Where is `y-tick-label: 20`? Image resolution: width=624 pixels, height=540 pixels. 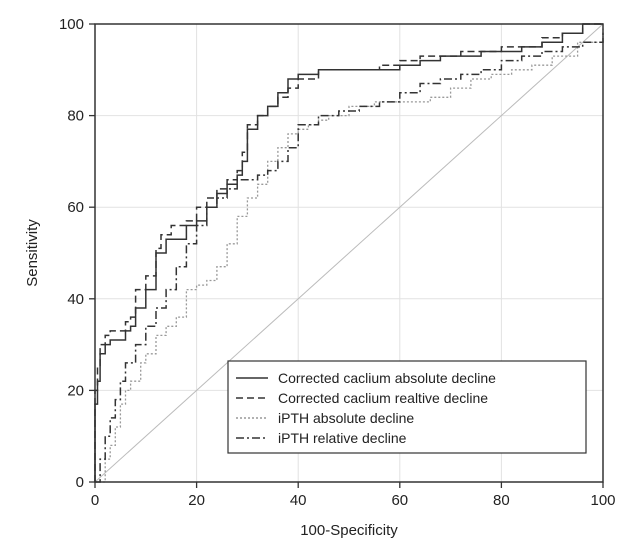 y-tick-label: 20 is located at coordinates (75, 390).